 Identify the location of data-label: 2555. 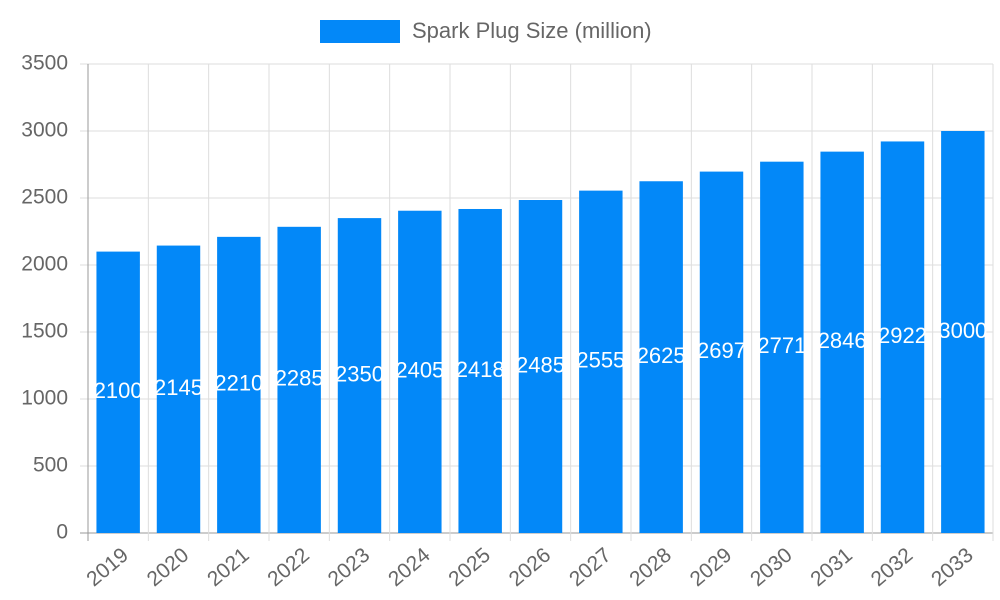
(600, 360).